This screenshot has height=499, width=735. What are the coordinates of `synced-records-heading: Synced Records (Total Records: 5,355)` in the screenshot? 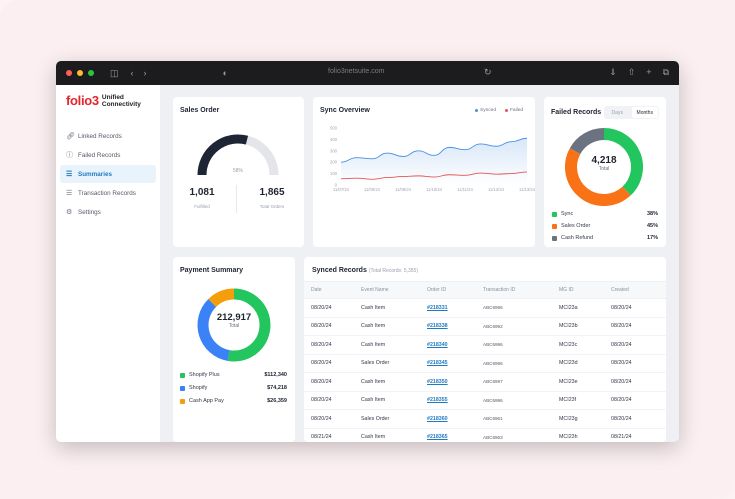 It's located at (365, 270).